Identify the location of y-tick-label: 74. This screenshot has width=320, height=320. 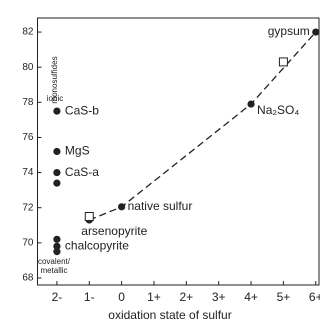
(28, 172).